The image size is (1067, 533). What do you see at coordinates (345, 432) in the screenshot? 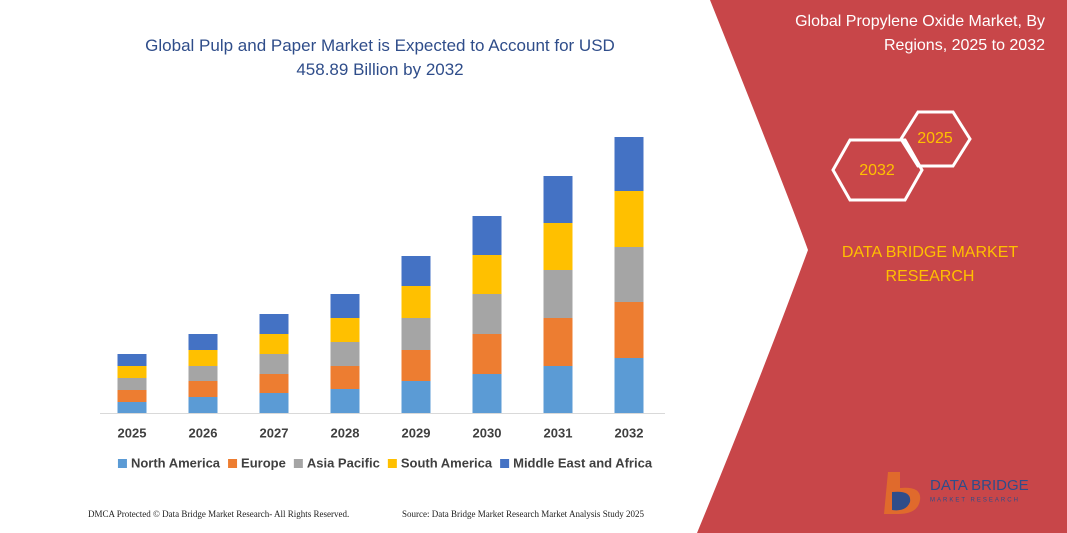
I see `x-tick-label: 2028` at bounding box center [345, 432].